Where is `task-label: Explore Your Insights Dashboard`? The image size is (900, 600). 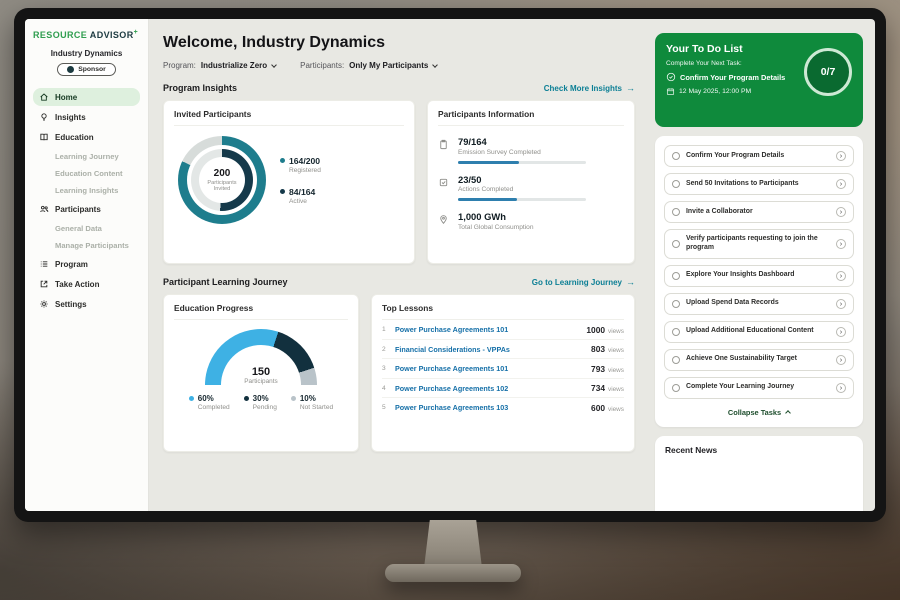 task-label: Explore Your Insights Dashboard is located at coordinates (740, 275).